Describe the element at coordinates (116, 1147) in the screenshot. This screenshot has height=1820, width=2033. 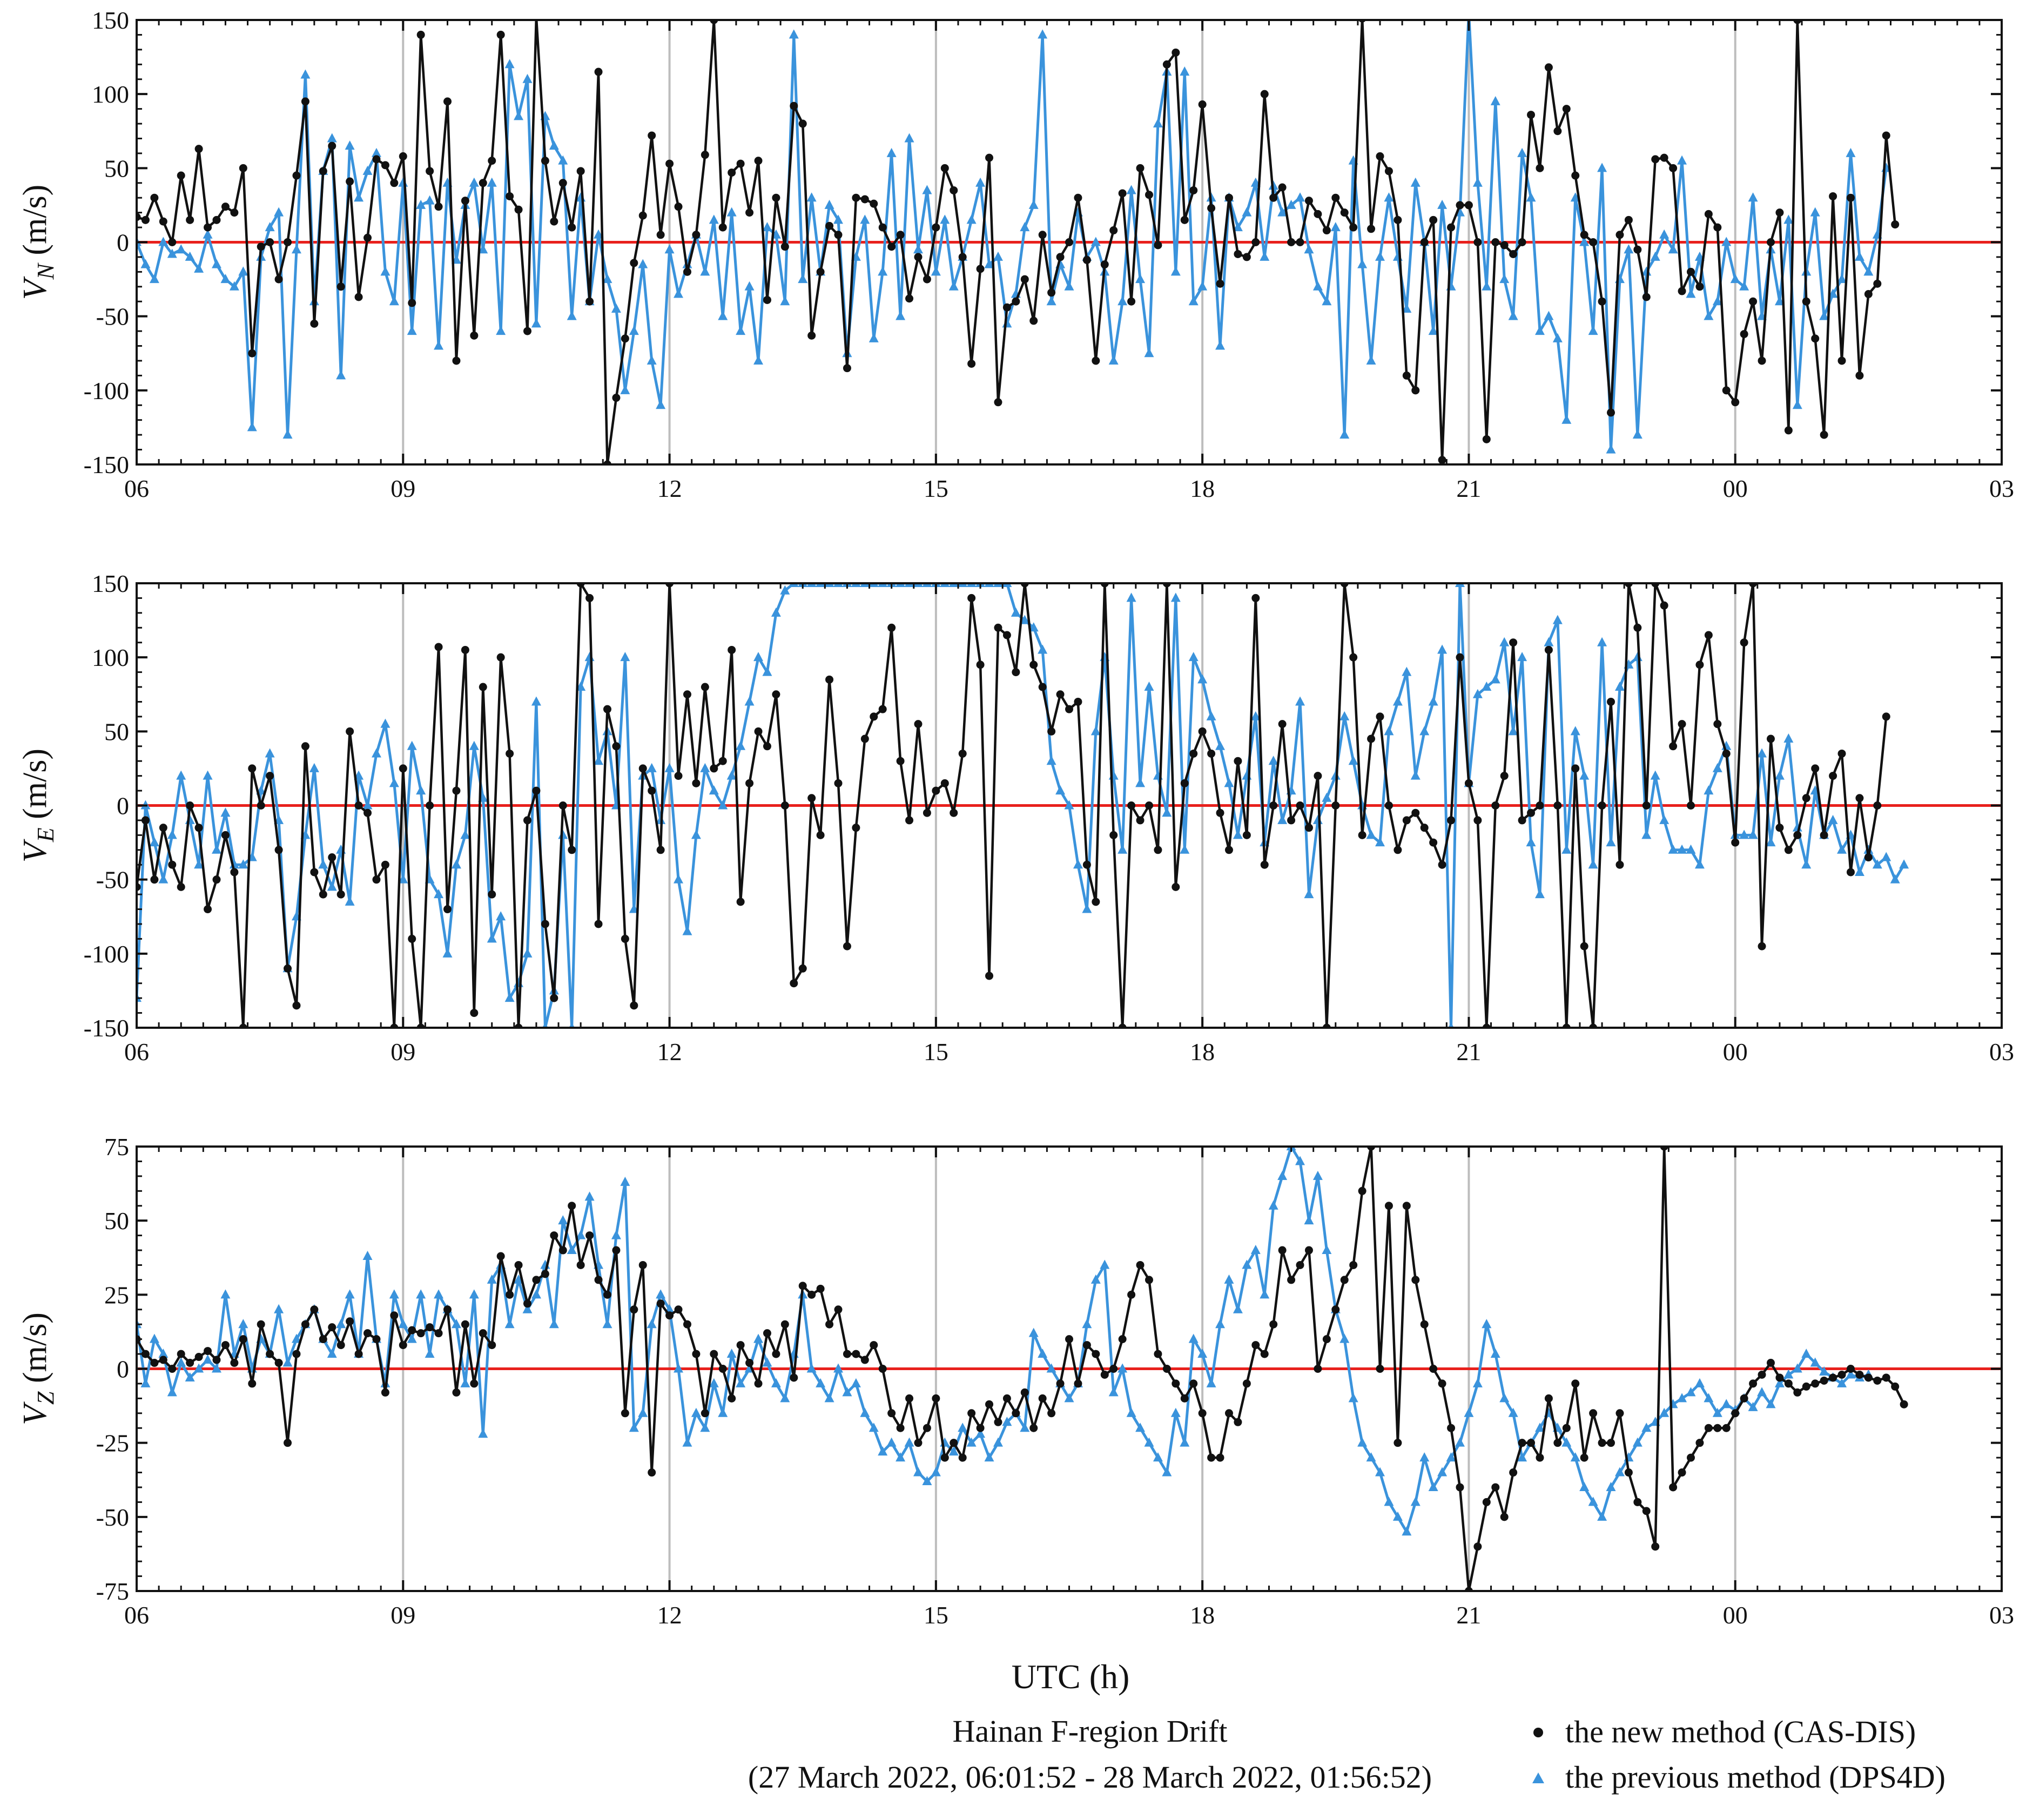
I see `y-tick-label: 75` at that location.